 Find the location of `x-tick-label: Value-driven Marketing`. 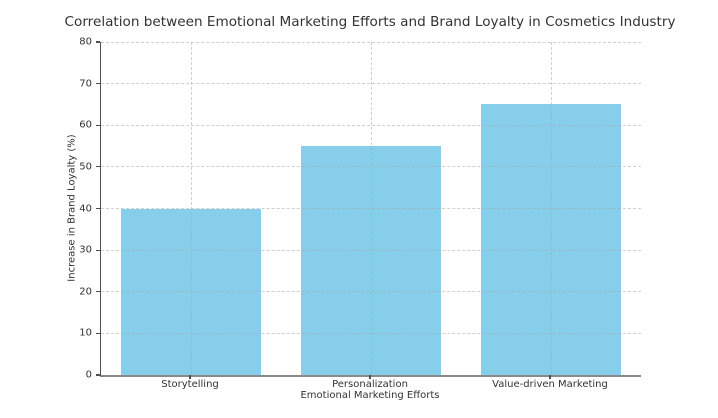

x-tick-label: Value-driven Marketing is located at coordinates (550, 384).